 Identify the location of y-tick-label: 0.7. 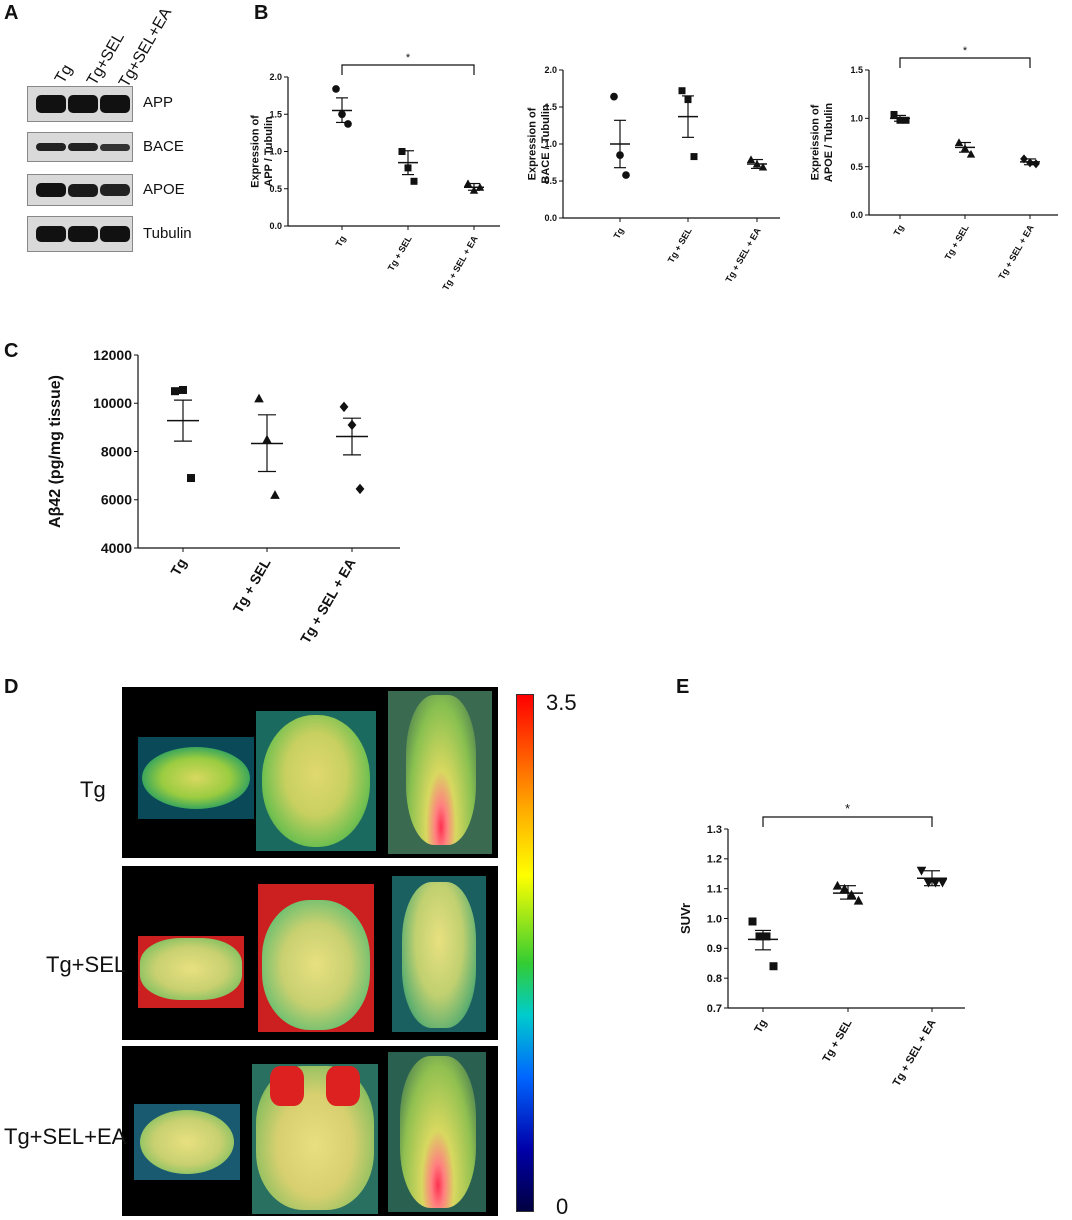
(714, 1009).